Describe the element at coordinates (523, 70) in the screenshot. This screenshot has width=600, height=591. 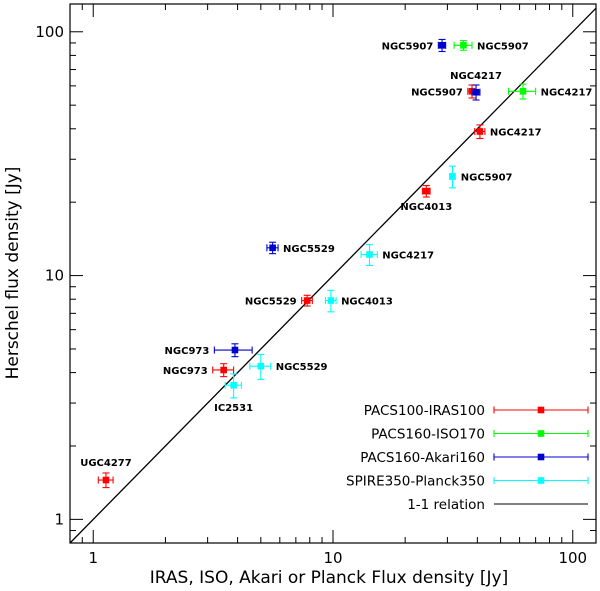
I see `series-pacs160-iso170: NGC5907 NGC4217` at that location.